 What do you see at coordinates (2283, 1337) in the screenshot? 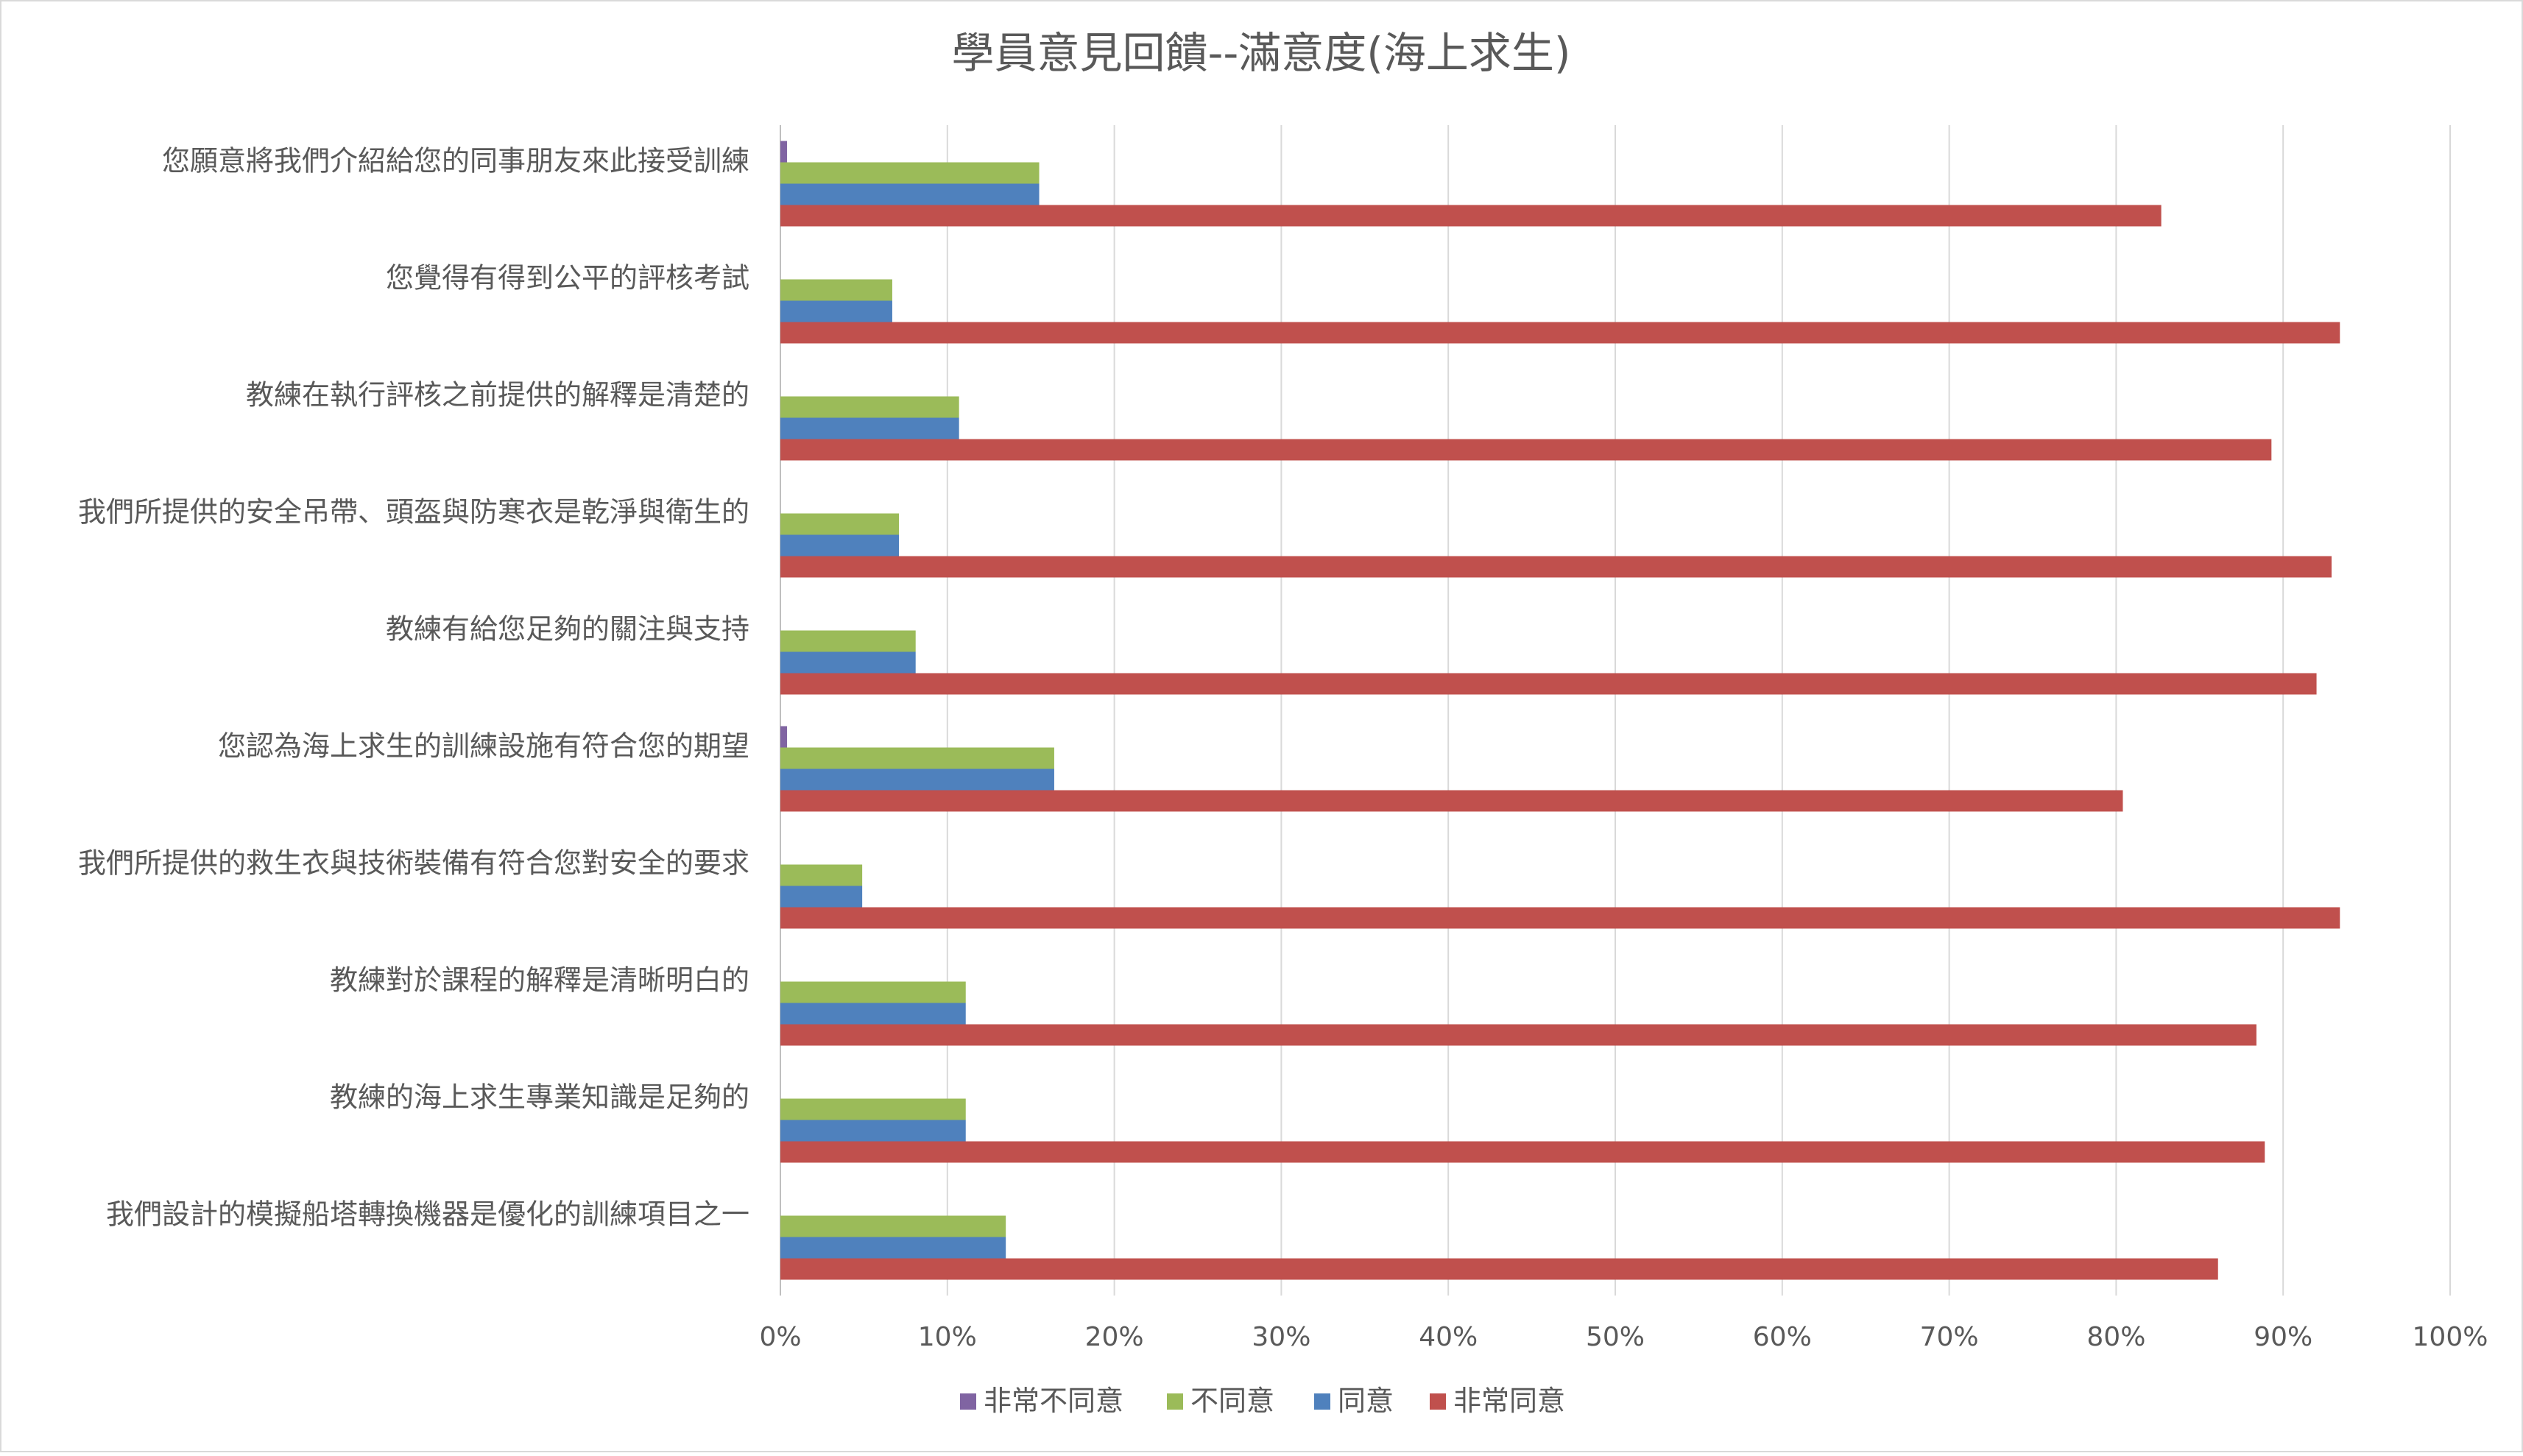
I see `x-tick-label: 90%` at bounding box center [2283, 1337].